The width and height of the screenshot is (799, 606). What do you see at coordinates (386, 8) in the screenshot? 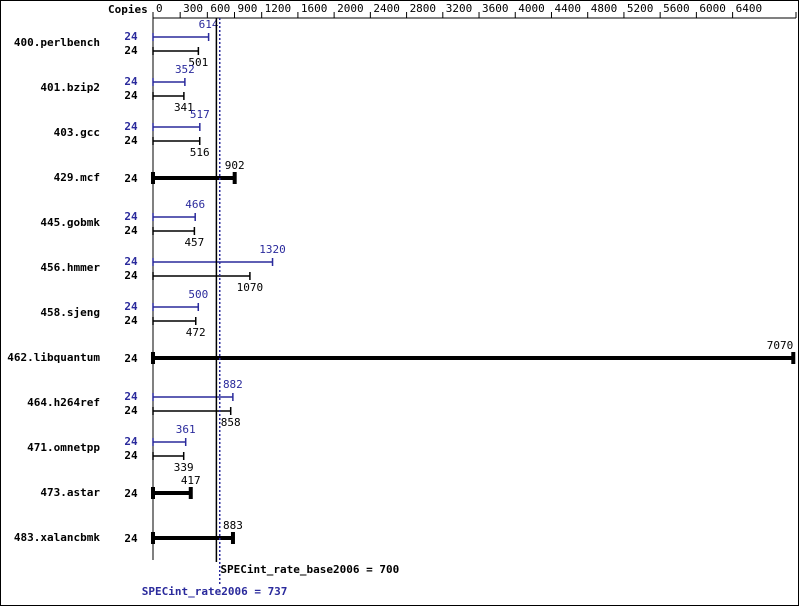
I see `x-tick-label: 2400` at bounding box center [386, 8].